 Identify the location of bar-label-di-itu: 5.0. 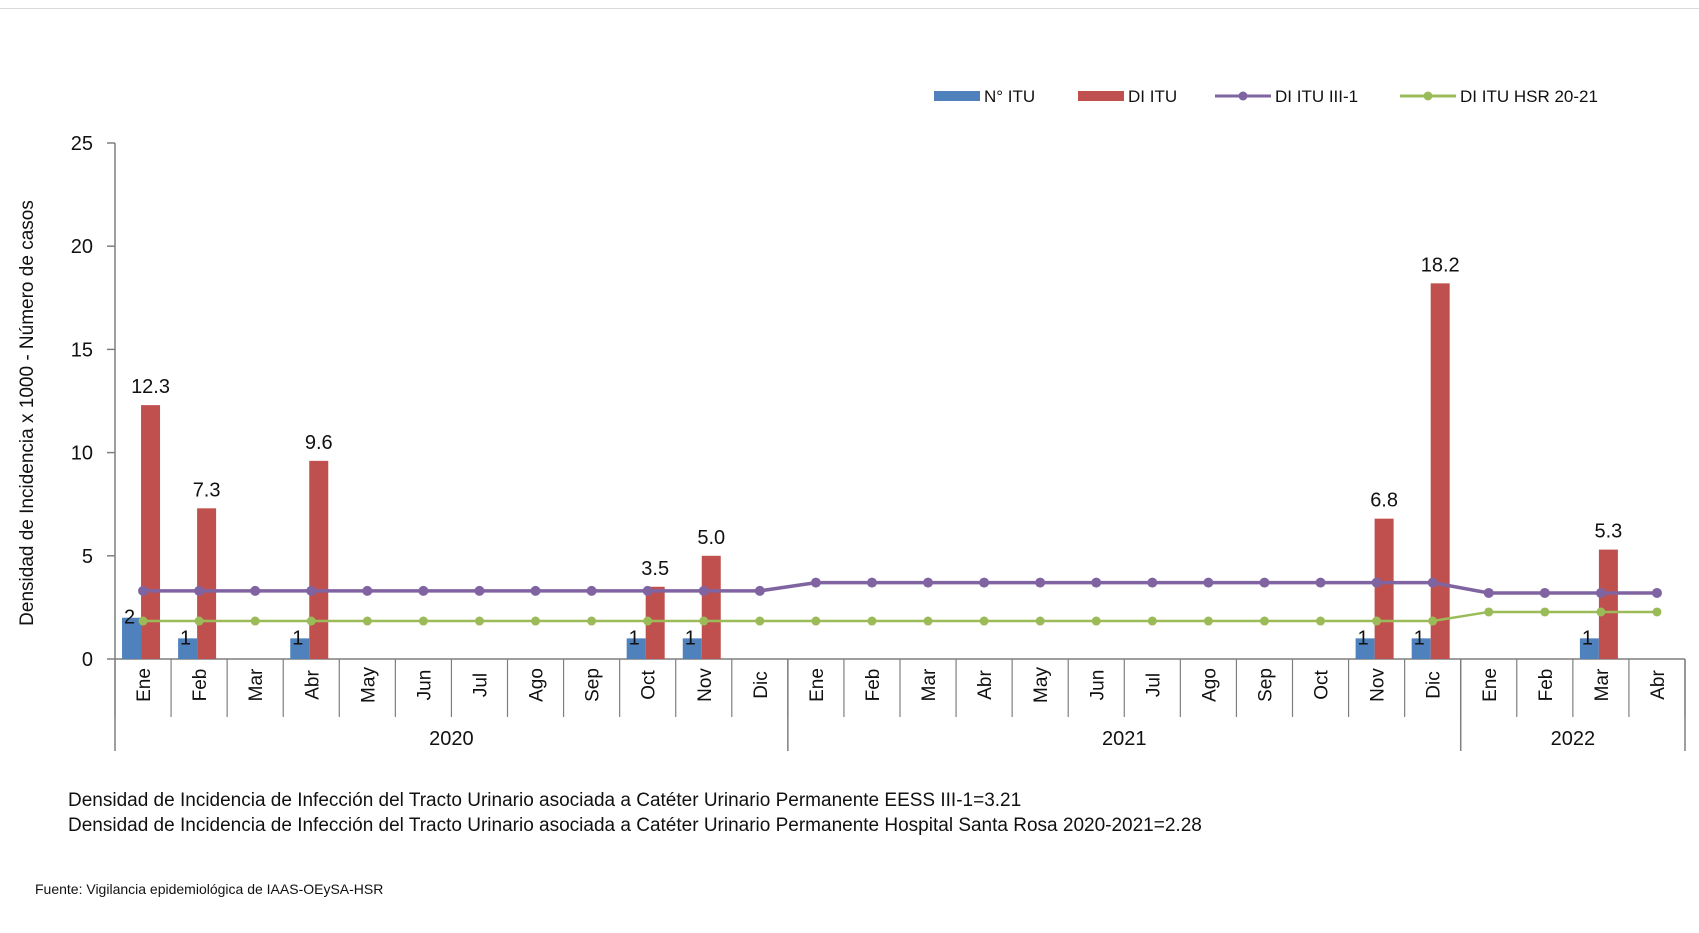
(711, 538).